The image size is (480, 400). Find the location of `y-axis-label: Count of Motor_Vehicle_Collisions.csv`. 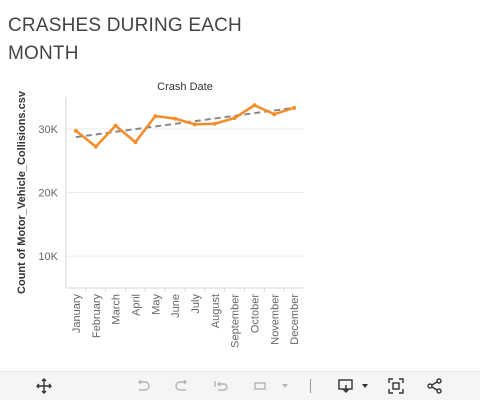

y-axis-label: Count of Motor_Vehicle_Collisions.csv is located at coordinates (22, 192).